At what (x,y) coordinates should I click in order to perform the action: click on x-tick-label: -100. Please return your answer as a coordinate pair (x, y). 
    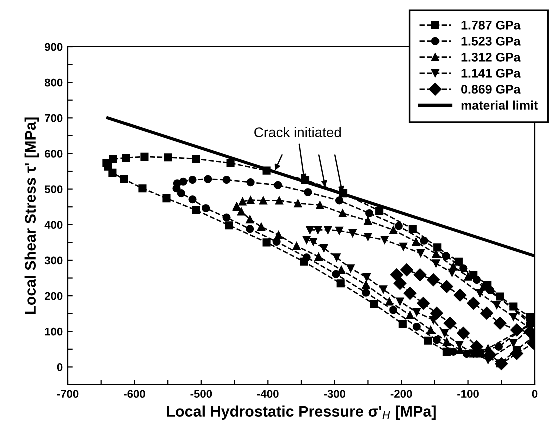
    Looking at the image, I should click on (468, 394).